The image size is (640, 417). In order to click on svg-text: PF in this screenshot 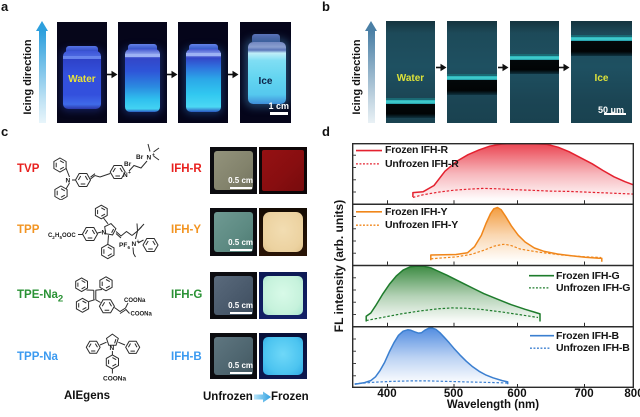, I will do `click(123, 245)`.